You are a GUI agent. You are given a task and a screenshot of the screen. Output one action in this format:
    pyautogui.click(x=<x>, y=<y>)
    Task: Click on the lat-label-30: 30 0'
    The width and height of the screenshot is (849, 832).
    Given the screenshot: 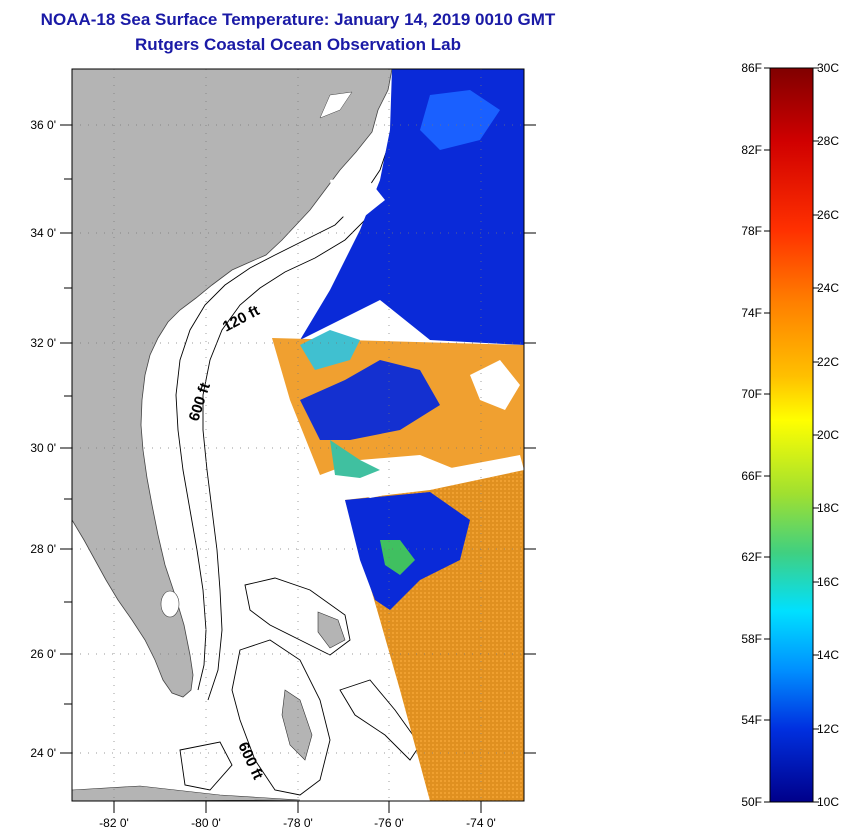 What is the action you would take?
    pyautogui.click(x=43, y=448)
    